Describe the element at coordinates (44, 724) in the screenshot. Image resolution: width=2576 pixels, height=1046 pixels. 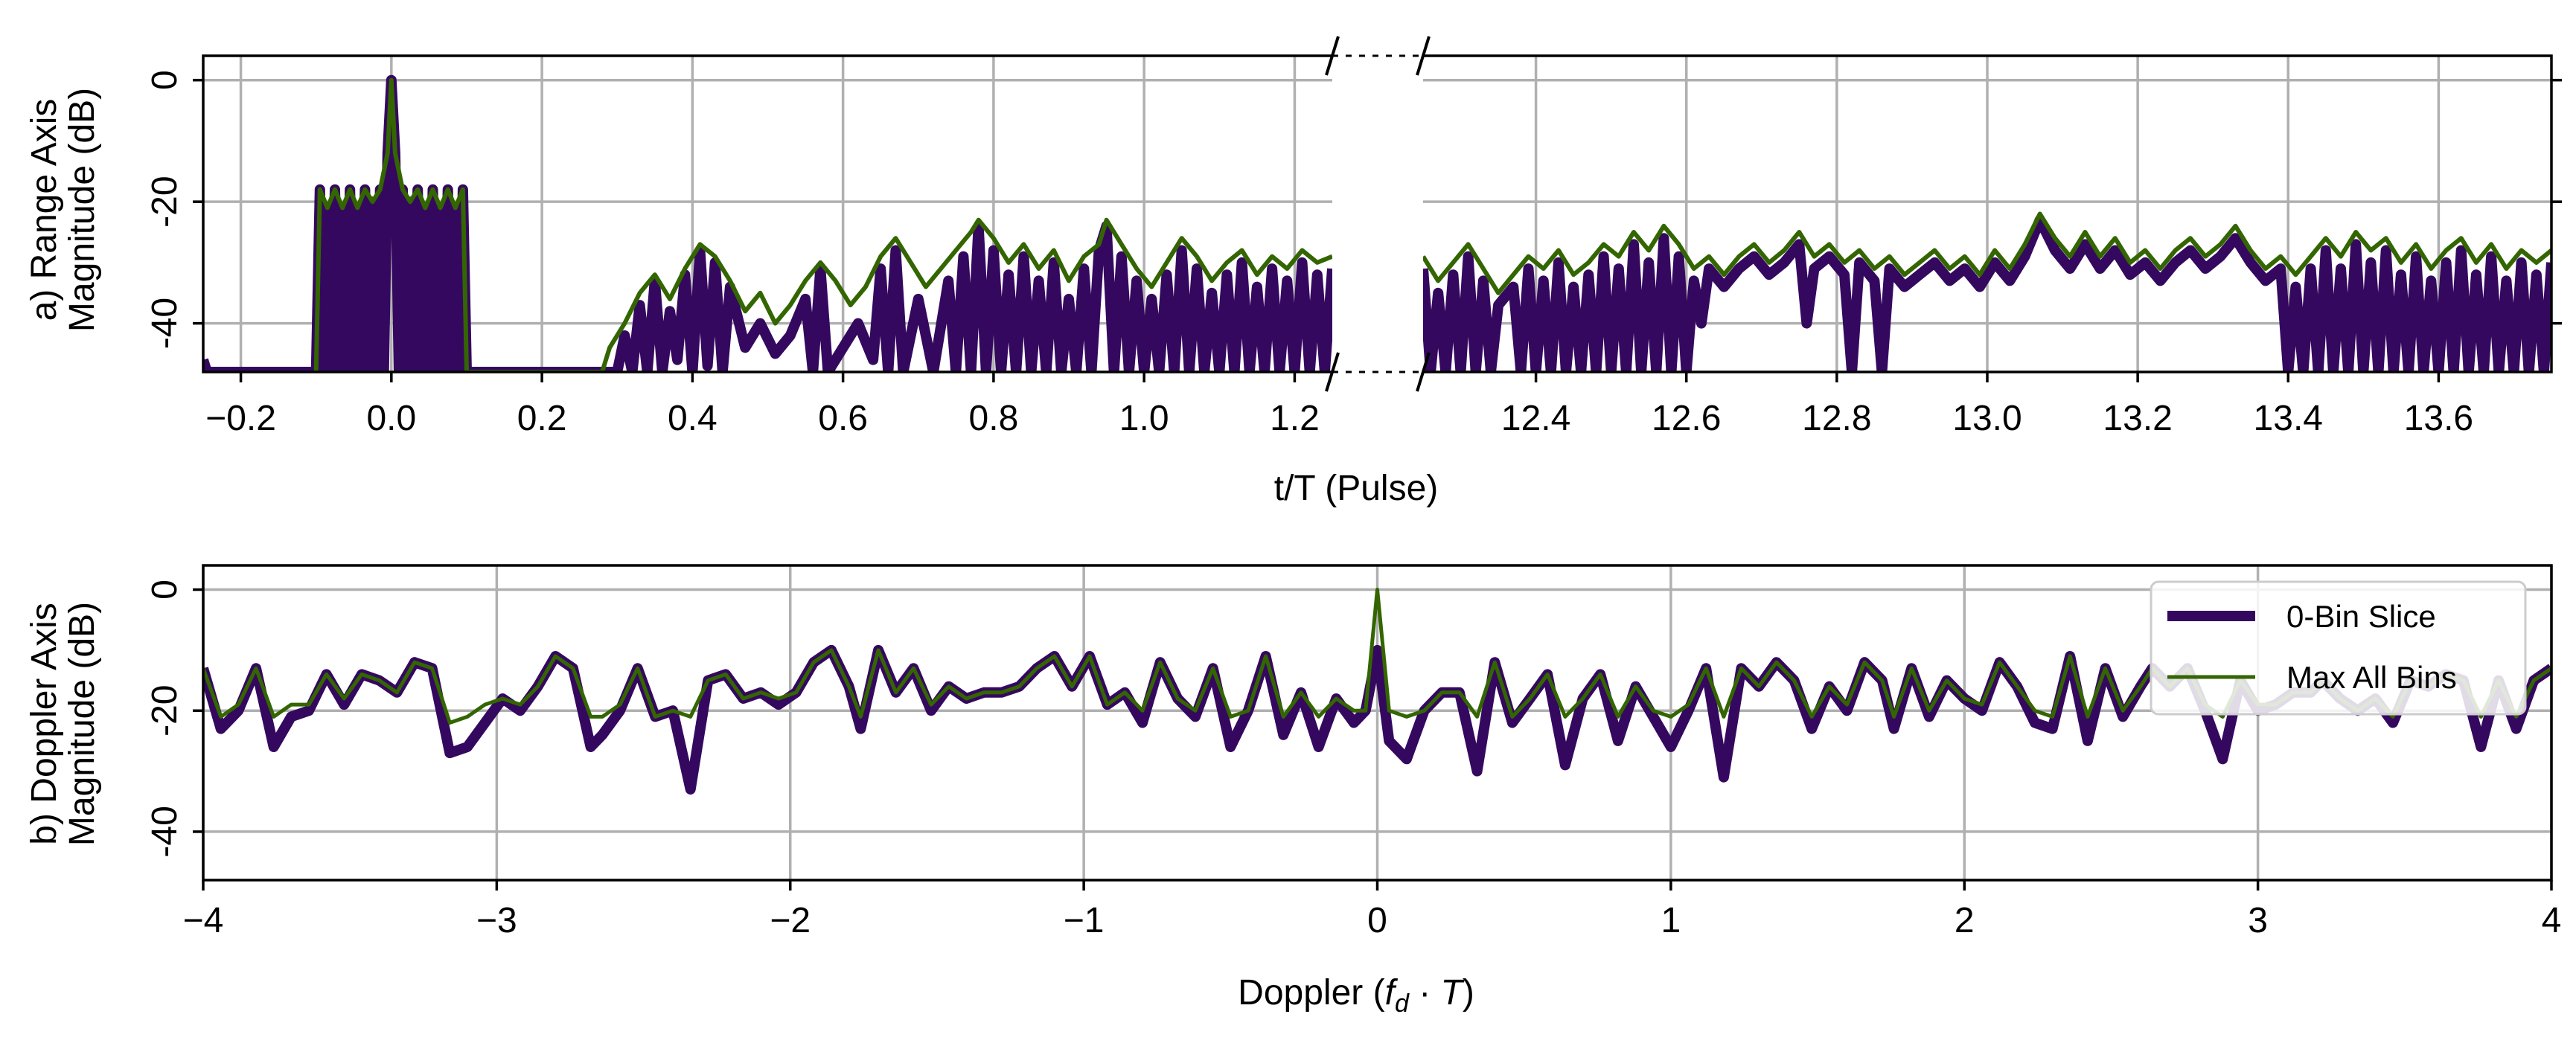
I see `doppler-axis-ylabel-line1: b) Doppler Axis` at that location.